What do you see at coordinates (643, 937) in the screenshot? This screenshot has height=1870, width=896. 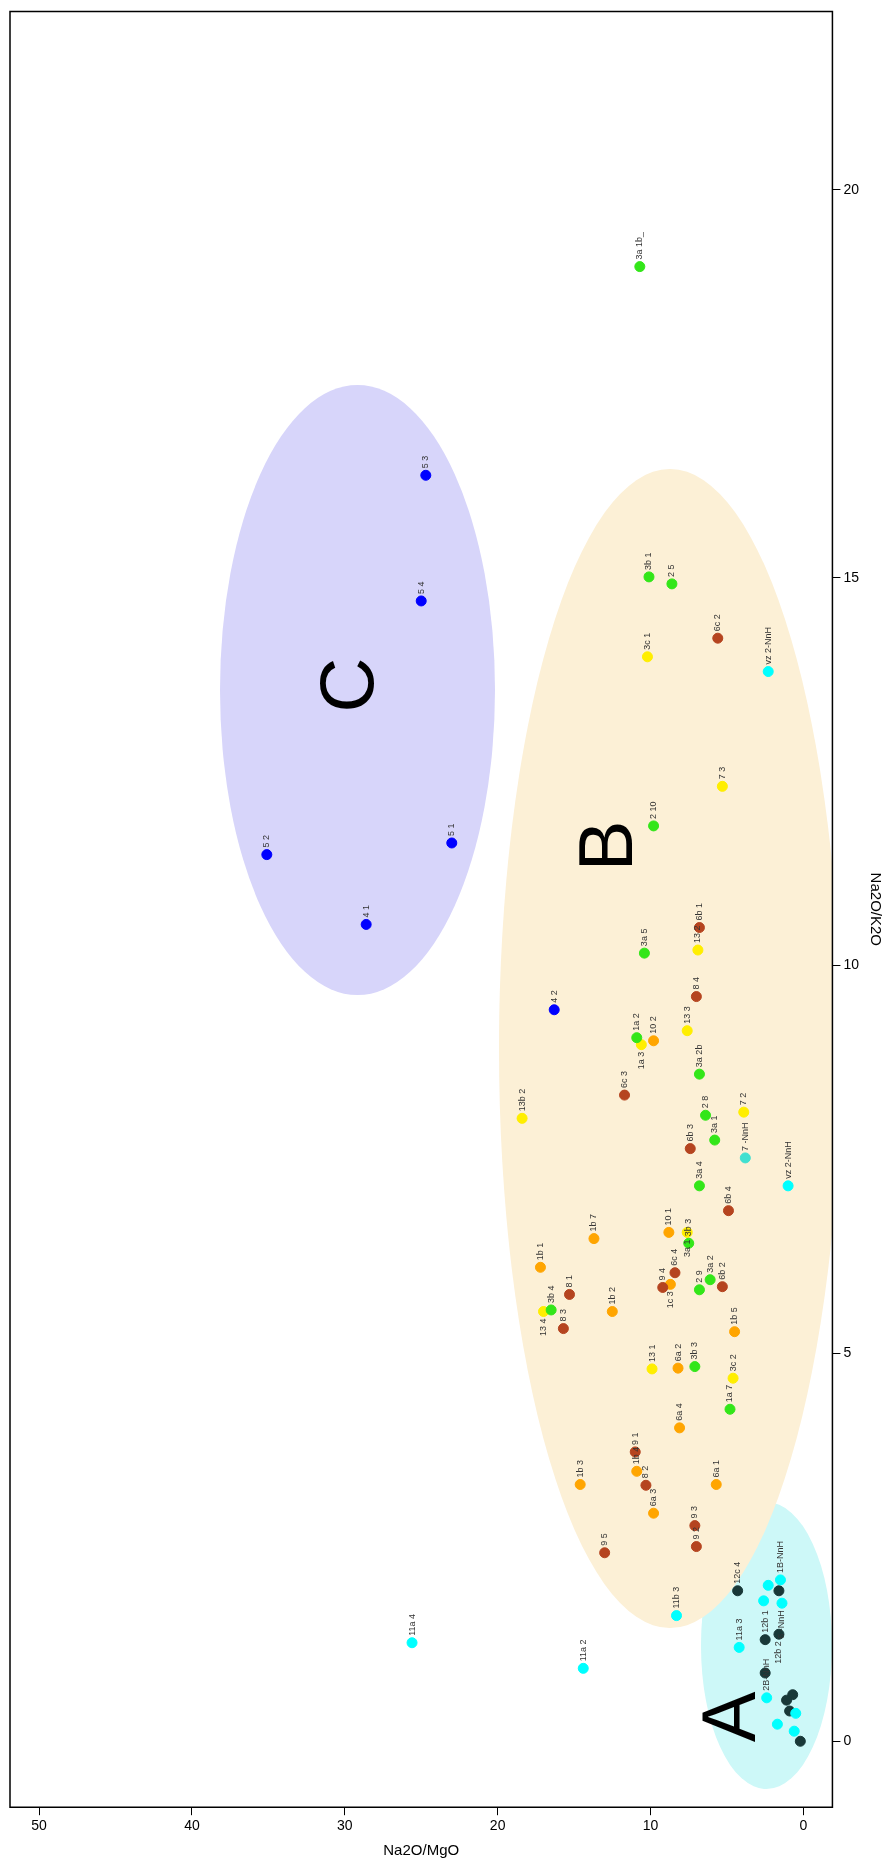 I see `annotation: 3a 5` at bounding box center [643, 937].